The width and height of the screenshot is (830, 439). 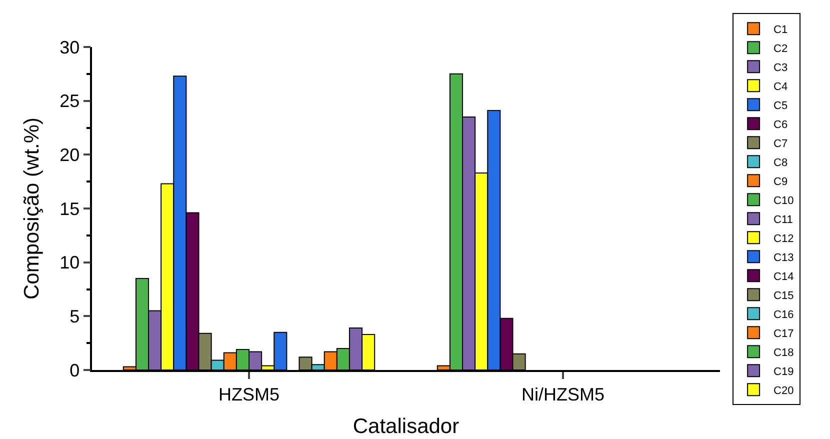 I want to click on legend-label: C6, so click(x=781, y=124).